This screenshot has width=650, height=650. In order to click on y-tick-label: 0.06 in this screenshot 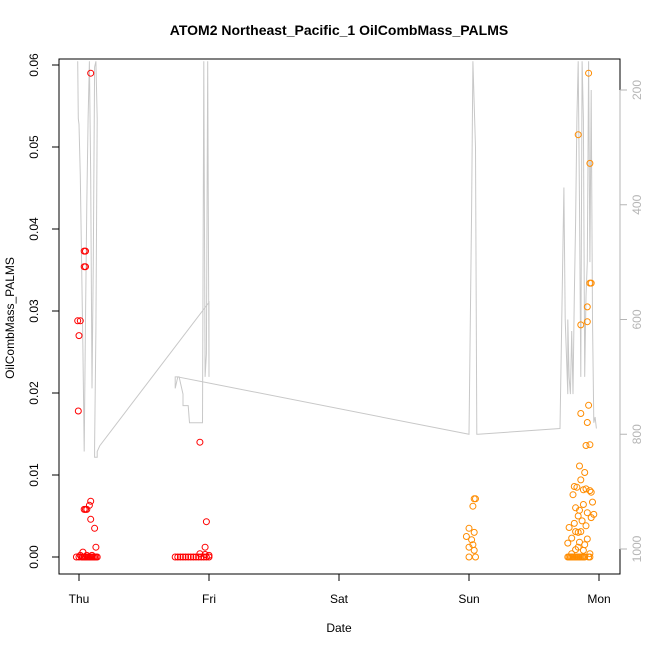, I will do `click(34, 65)`.